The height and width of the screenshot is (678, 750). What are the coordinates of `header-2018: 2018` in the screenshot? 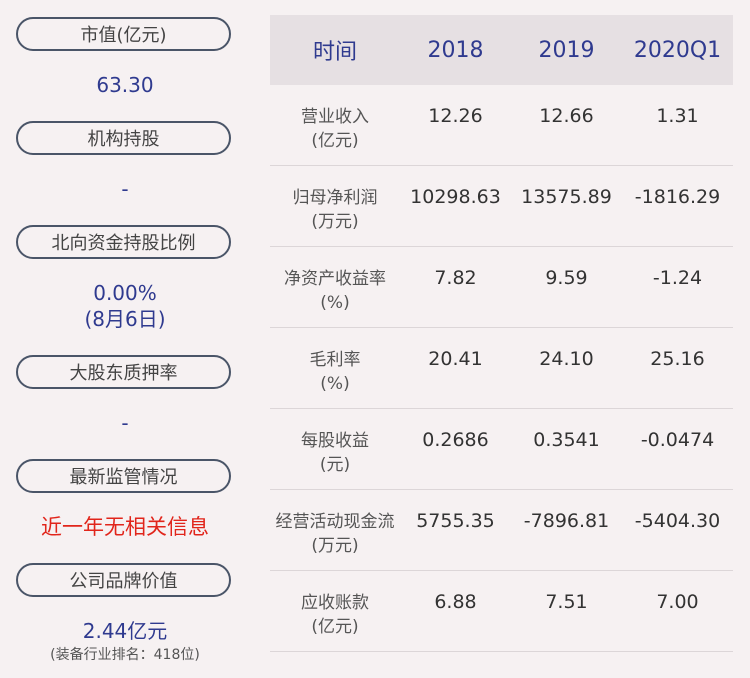 It's located at (455, 50).